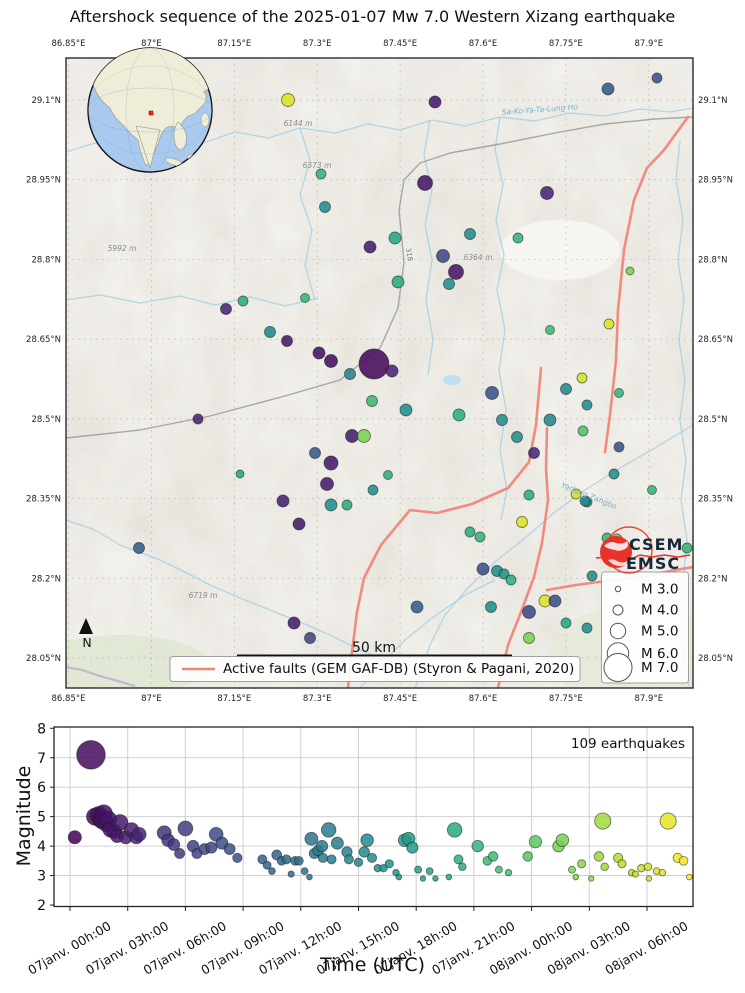  Describe the element at coordinates (643, 550) in the screenshot. I see `csem-emsc-logo` at that location.